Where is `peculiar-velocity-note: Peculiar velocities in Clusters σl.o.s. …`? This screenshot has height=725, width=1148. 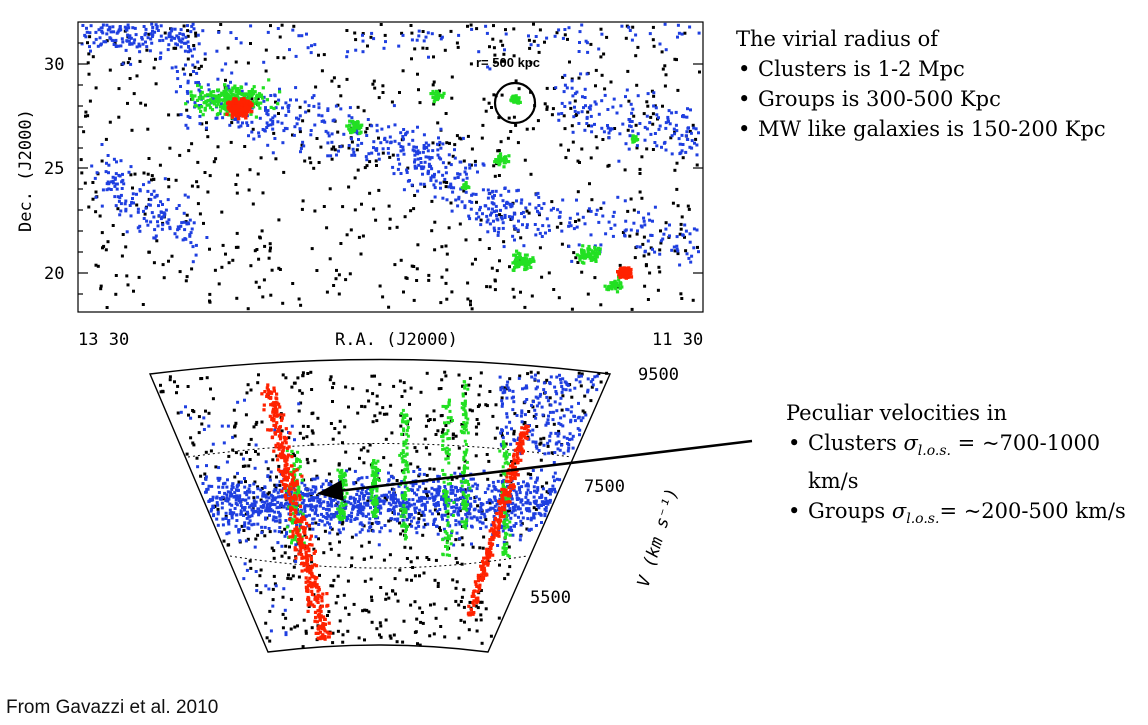 peculiar-velocity-note: Peculiar velocities in Clusters σl.o.s. … is located at coordinates (967, 466).